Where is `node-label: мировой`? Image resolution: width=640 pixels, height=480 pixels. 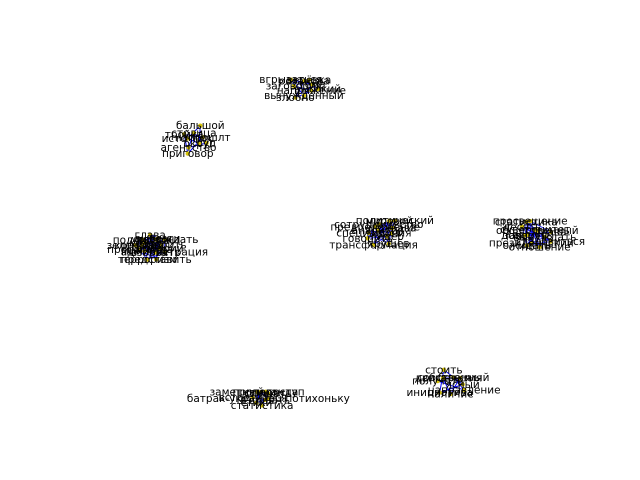
node-label: мировой is located at coordinates (389, 221).